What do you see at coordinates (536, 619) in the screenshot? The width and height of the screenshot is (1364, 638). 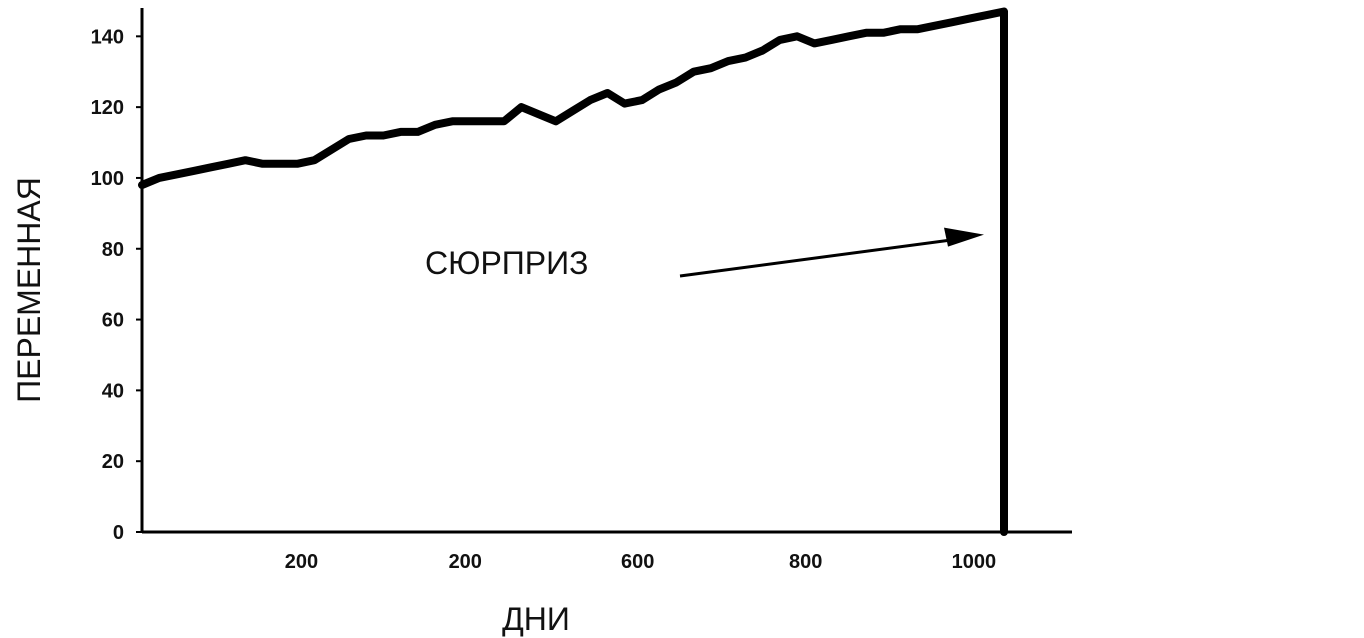 I see `x-axis-title: ДНИ` at bounding box center [536, 619].